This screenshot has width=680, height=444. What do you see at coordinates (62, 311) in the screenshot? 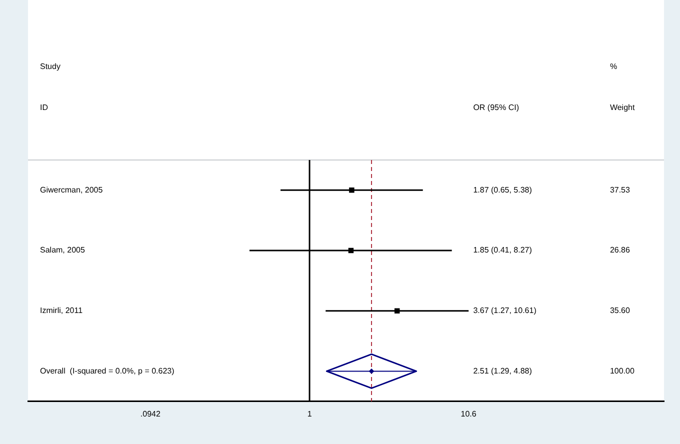
I see `y-tick-label: Izmirli, 2011` at bounding box center [62, 311].